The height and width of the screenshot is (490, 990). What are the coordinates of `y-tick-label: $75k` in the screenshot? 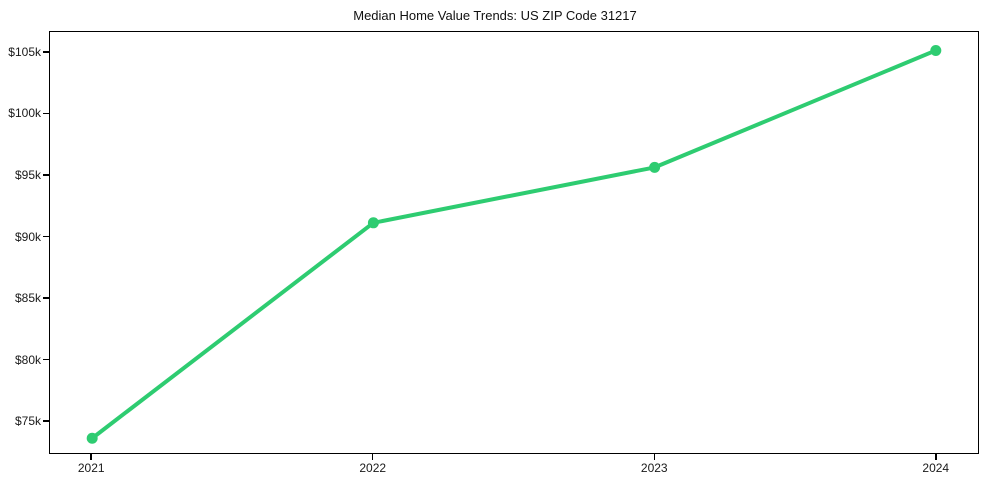 It's located at (27, 421).